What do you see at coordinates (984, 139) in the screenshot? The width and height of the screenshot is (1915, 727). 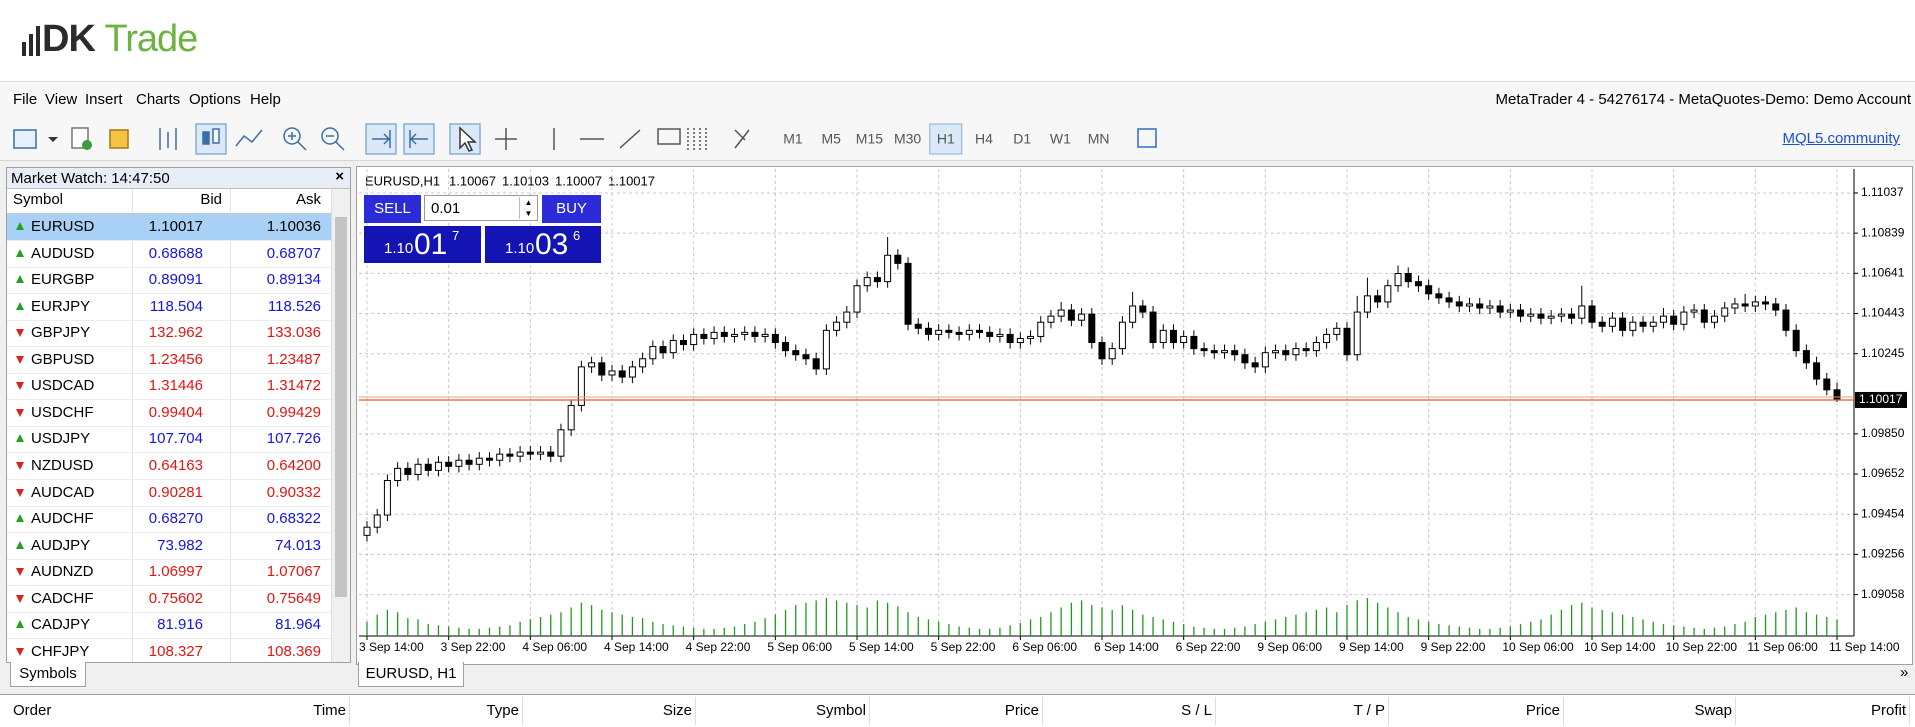 I see `timeframe: H4` at bounding box center [984, 139].